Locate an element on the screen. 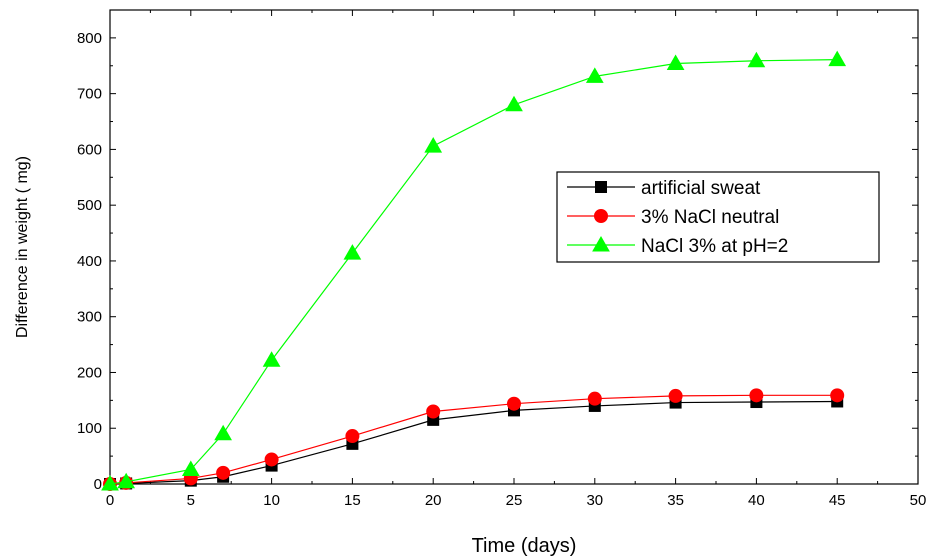  x-tick-label: 50 is located at coordinates (918, 500).